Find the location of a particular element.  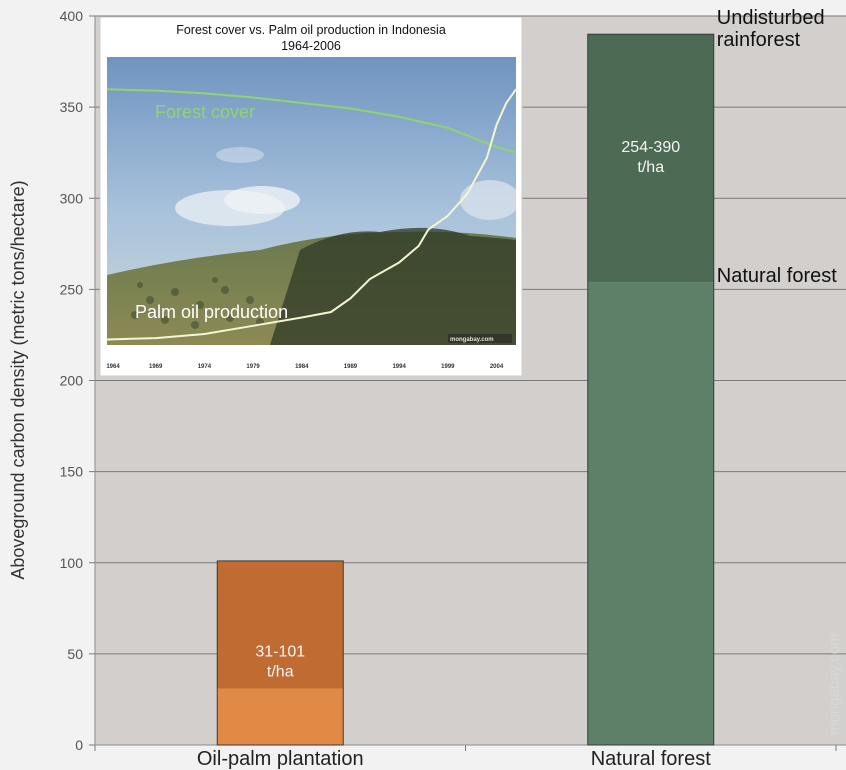

y-tick-label: 300 is located at coordinates (72, 198).